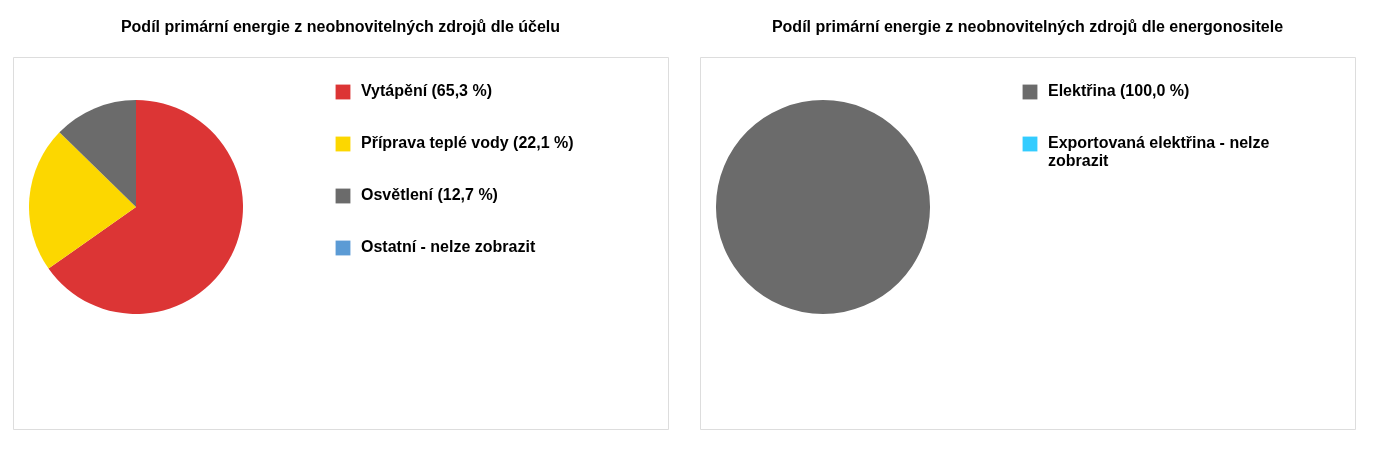  I want to click on legend-label: Ostatní - nelze zobrazit, so click(448, 246).